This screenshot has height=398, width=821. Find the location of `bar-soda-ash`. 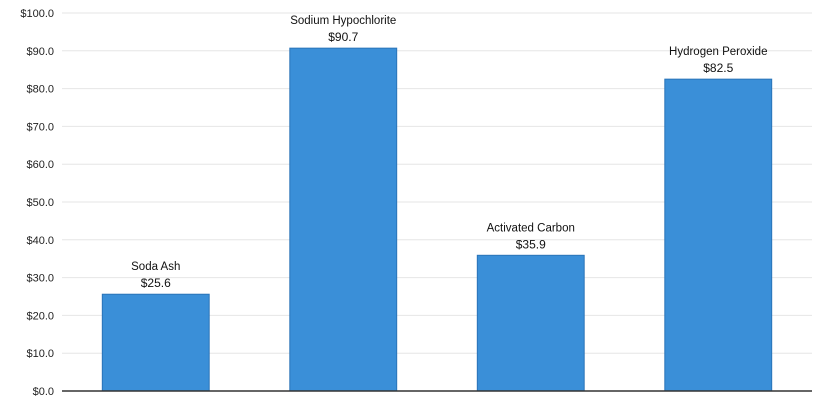

bar-soda-ash is located at coordinates (155, 342).